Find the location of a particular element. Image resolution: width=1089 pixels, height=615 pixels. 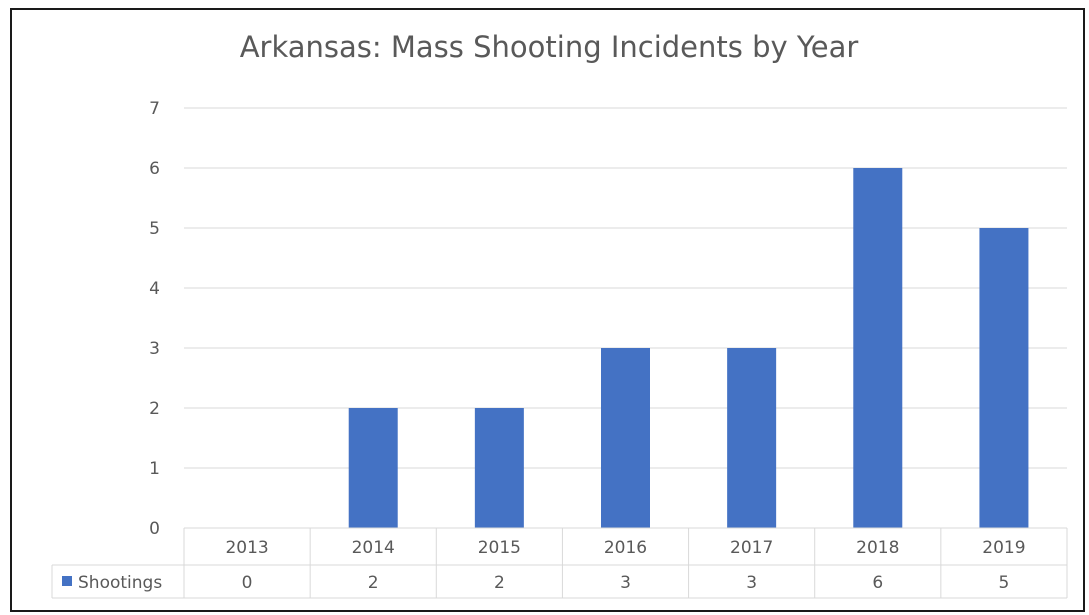

y-tick-label: 7 is located at coordinates (154, 109).